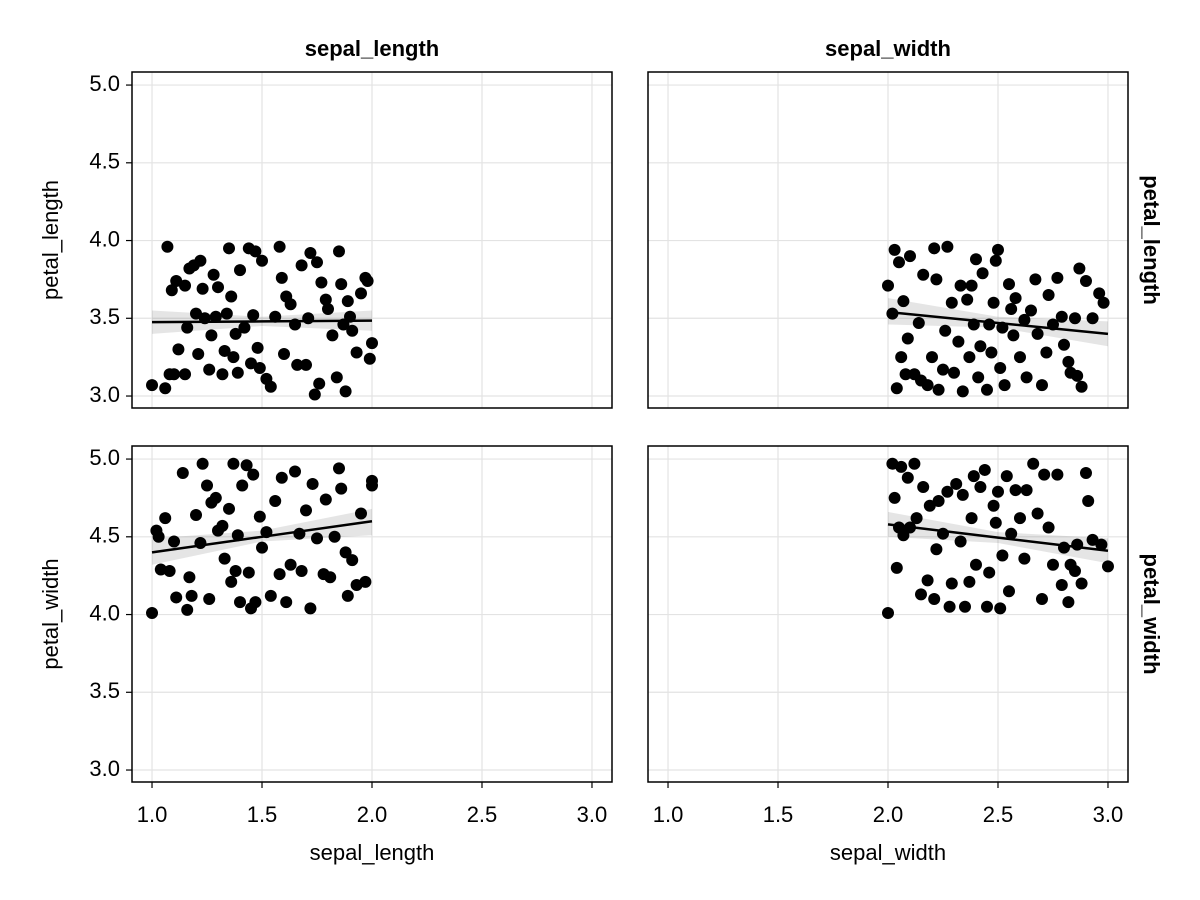 The height and width of the screenshot is (900, 1200). I want to click on y-axis-label: petal_width, so click(50, 613).